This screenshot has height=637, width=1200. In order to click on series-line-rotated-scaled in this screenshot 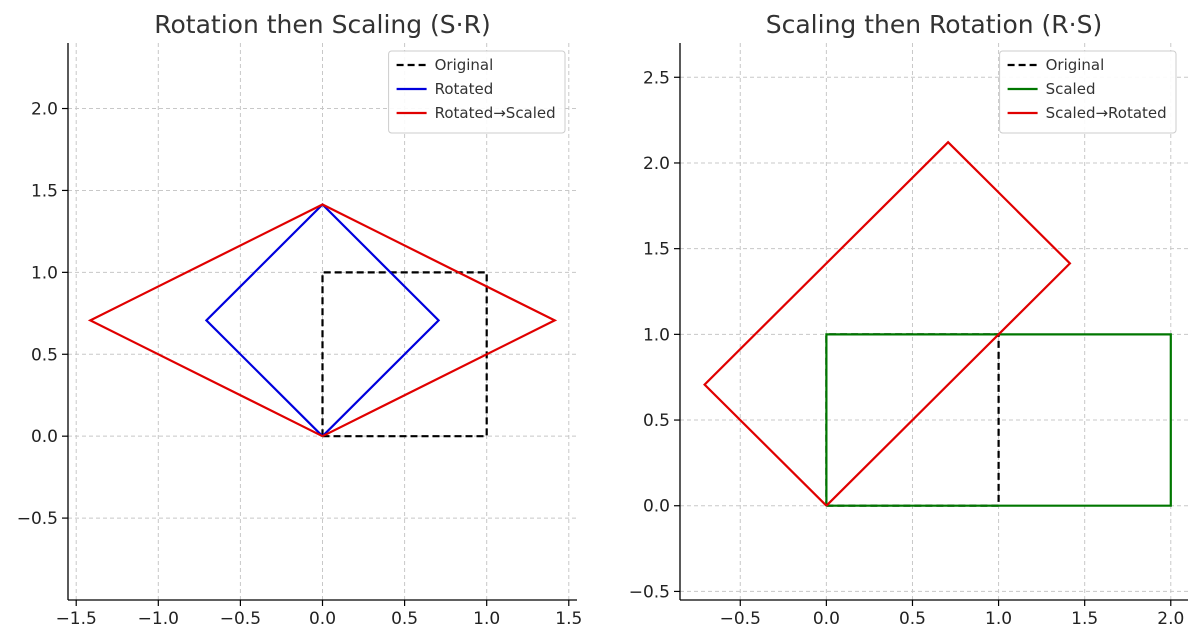, I will do `click(322, 320)`.